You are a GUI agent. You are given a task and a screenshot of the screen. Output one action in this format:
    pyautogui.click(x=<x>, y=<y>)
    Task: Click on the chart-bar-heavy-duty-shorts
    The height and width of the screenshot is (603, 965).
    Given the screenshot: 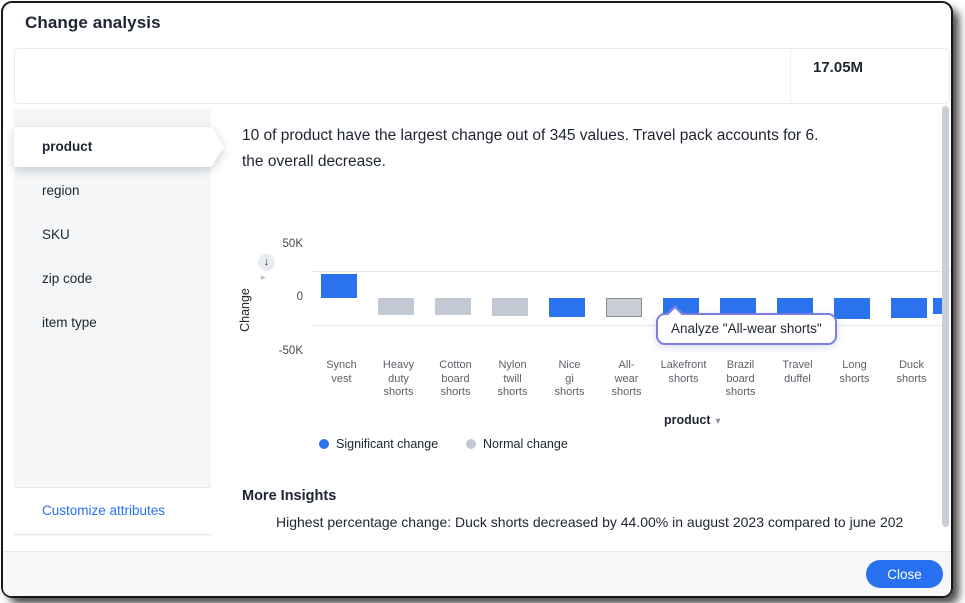 What is the action you would take?
    pyautogui.click(x=396, y=306)
    